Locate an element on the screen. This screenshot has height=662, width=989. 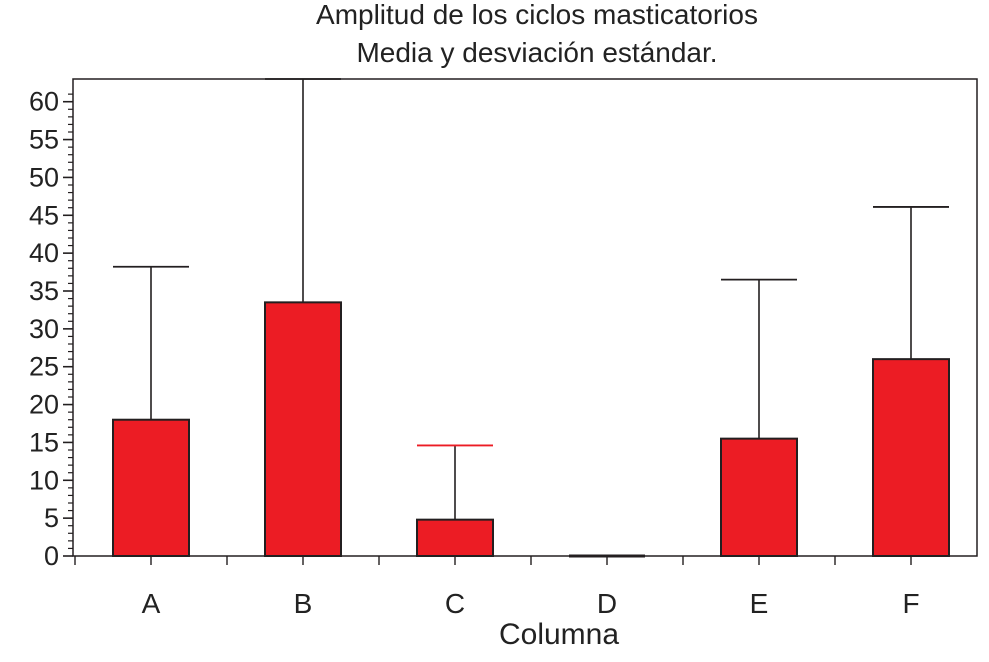
y-tick-label: 55 is located at coordinates (44, 140).